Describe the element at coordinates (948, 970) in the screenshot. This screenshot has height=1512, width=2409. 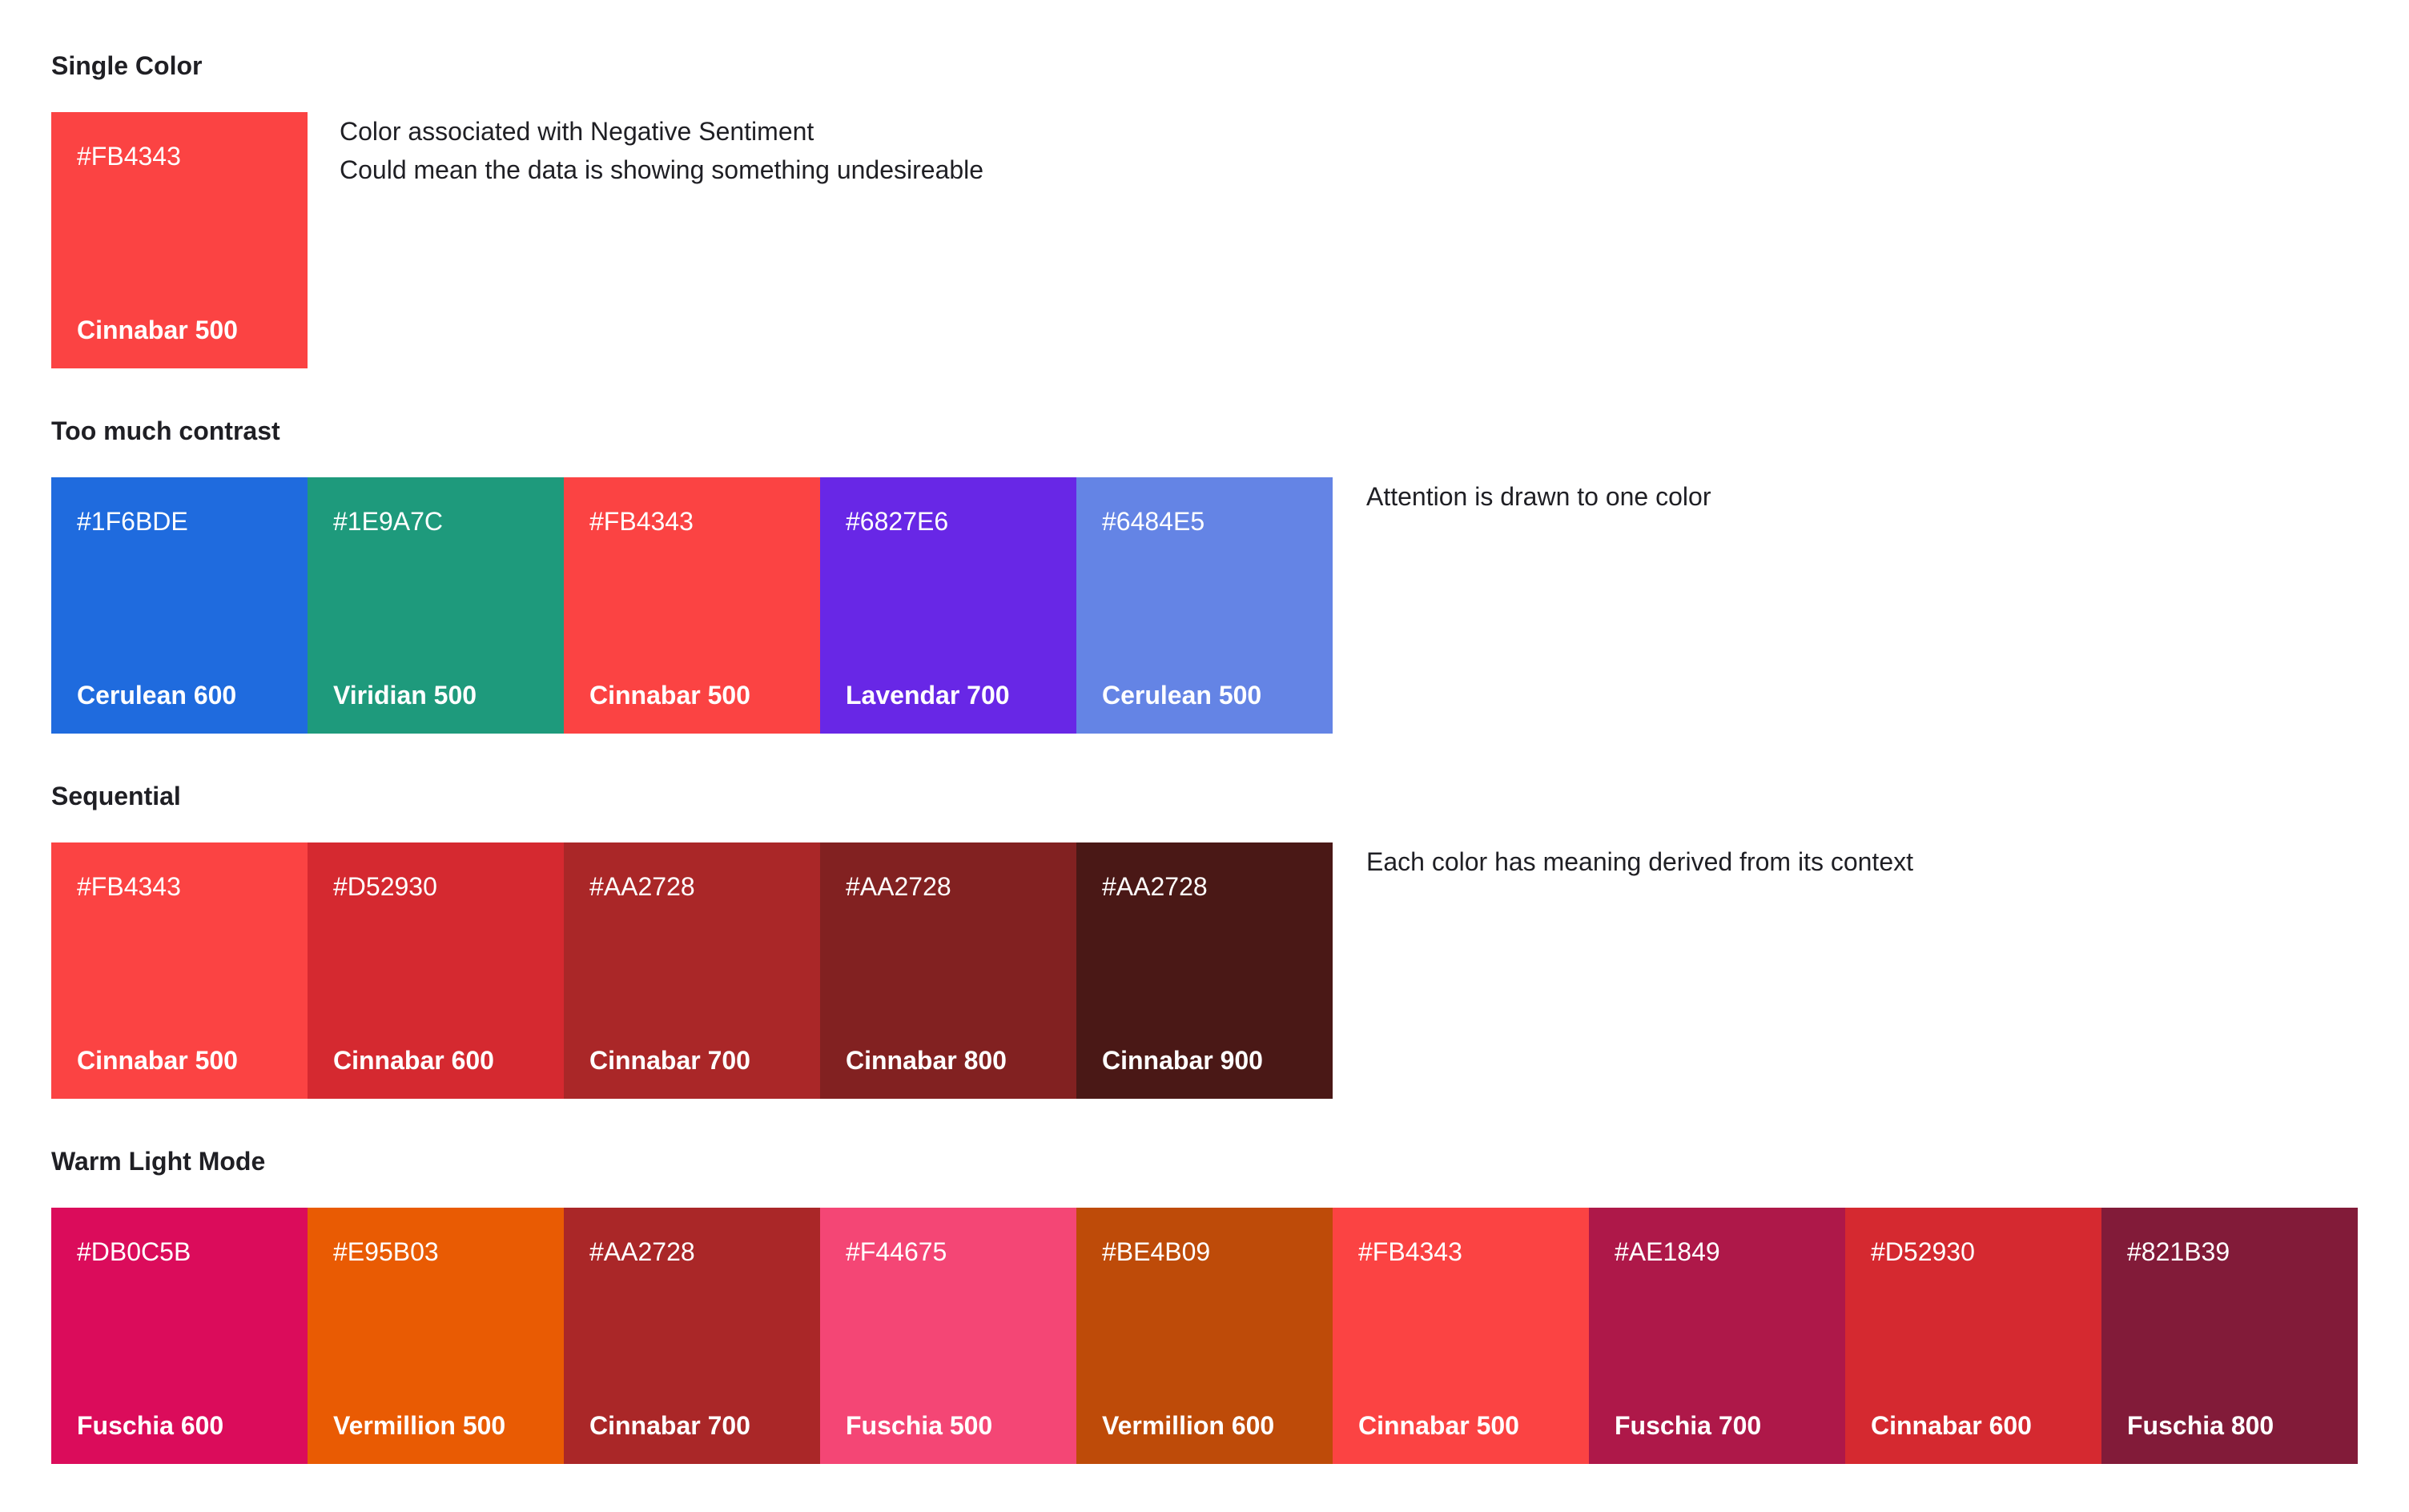
I see `color-swatch: #AA2728 Cinnabar 800` at that location.